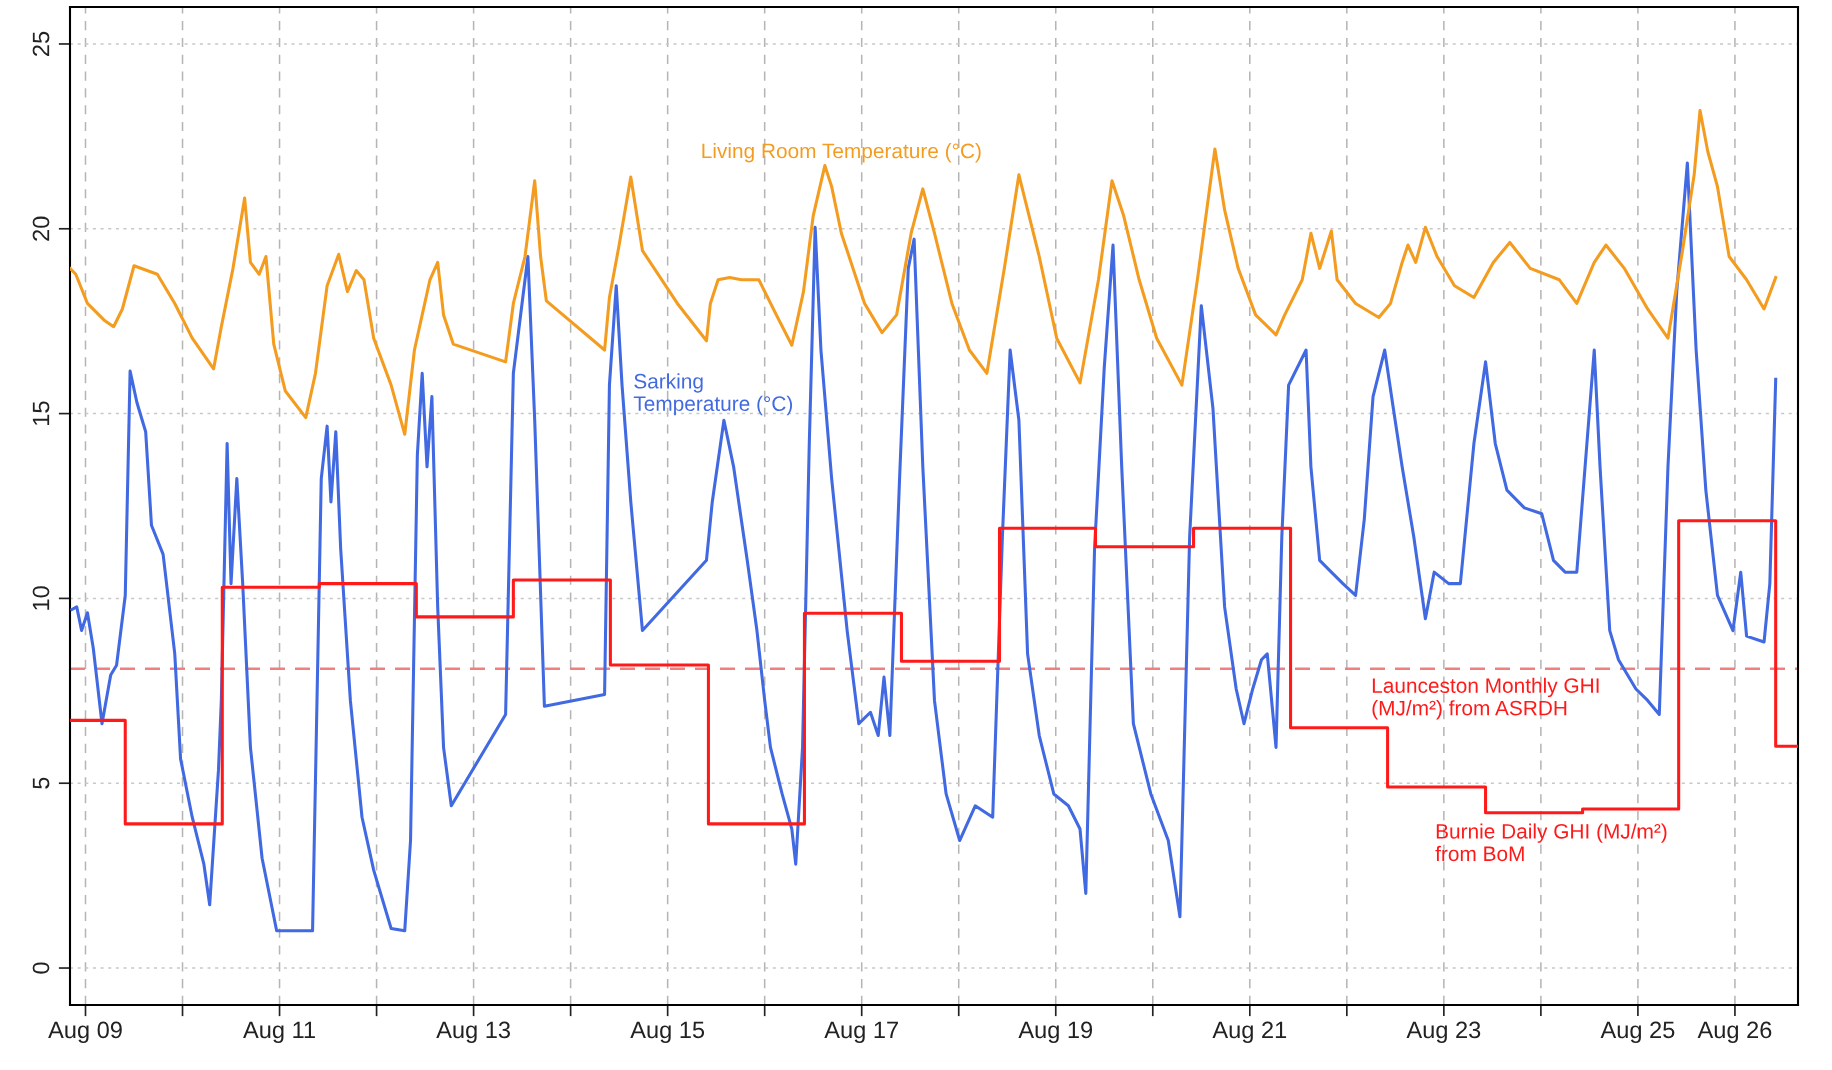 This screenshot has height=1070, width=1832. What do you see at coordinates (85, 1032) in the screenshot?
I see `x-tick-label: Aug 09` at bounding box center [85, 1032].